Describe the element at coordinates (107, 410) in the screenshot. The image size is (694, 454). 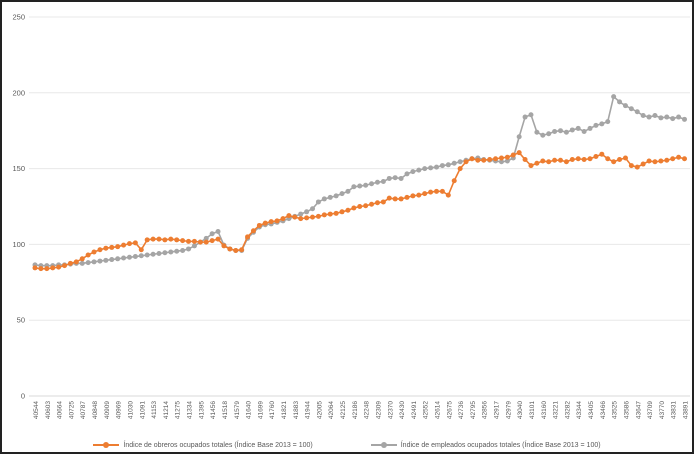
I see `svg-text: 40909` at that location.